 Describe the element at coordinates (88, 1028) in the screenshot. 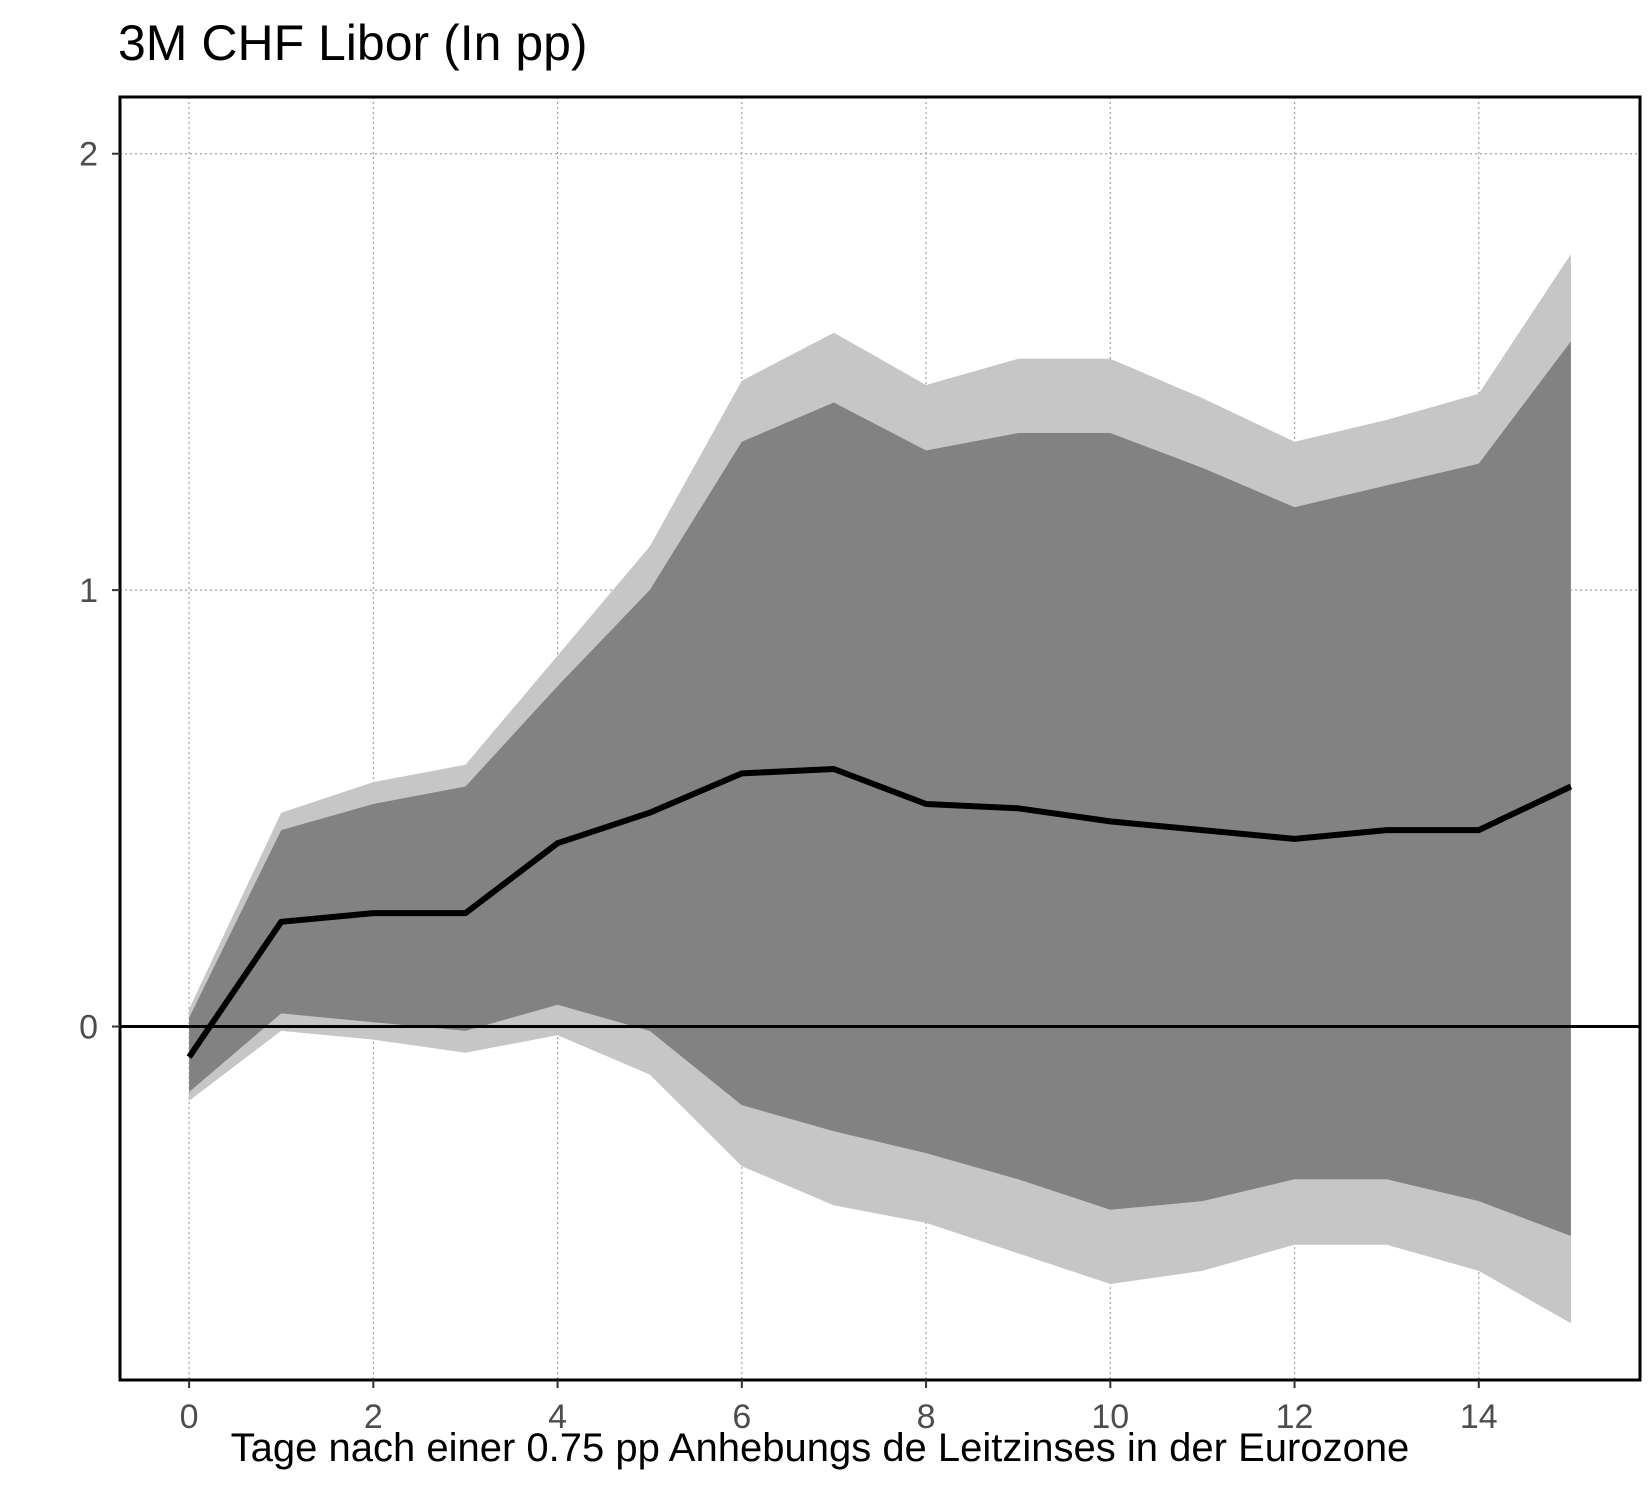

I see `y-tick-label: 0` at that location.